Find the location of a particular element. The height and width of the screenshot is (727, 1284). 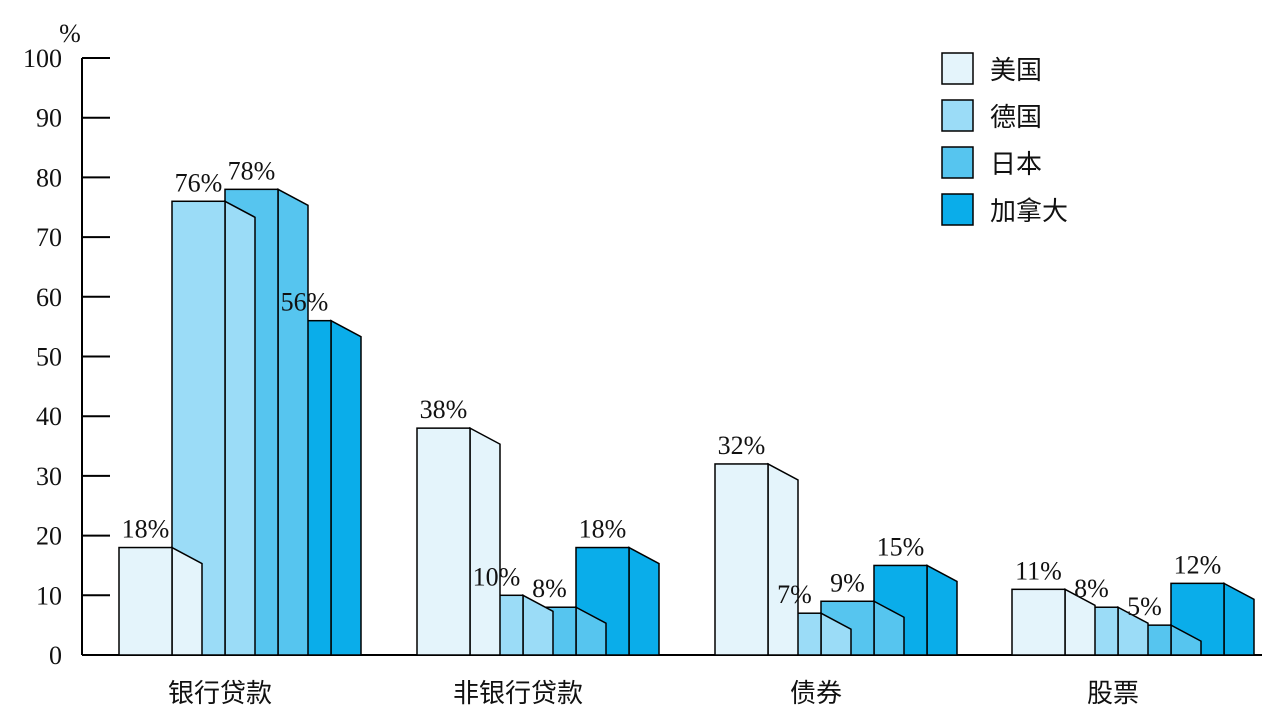

y-tick-label: 40 is located at coordinates (49, 416).